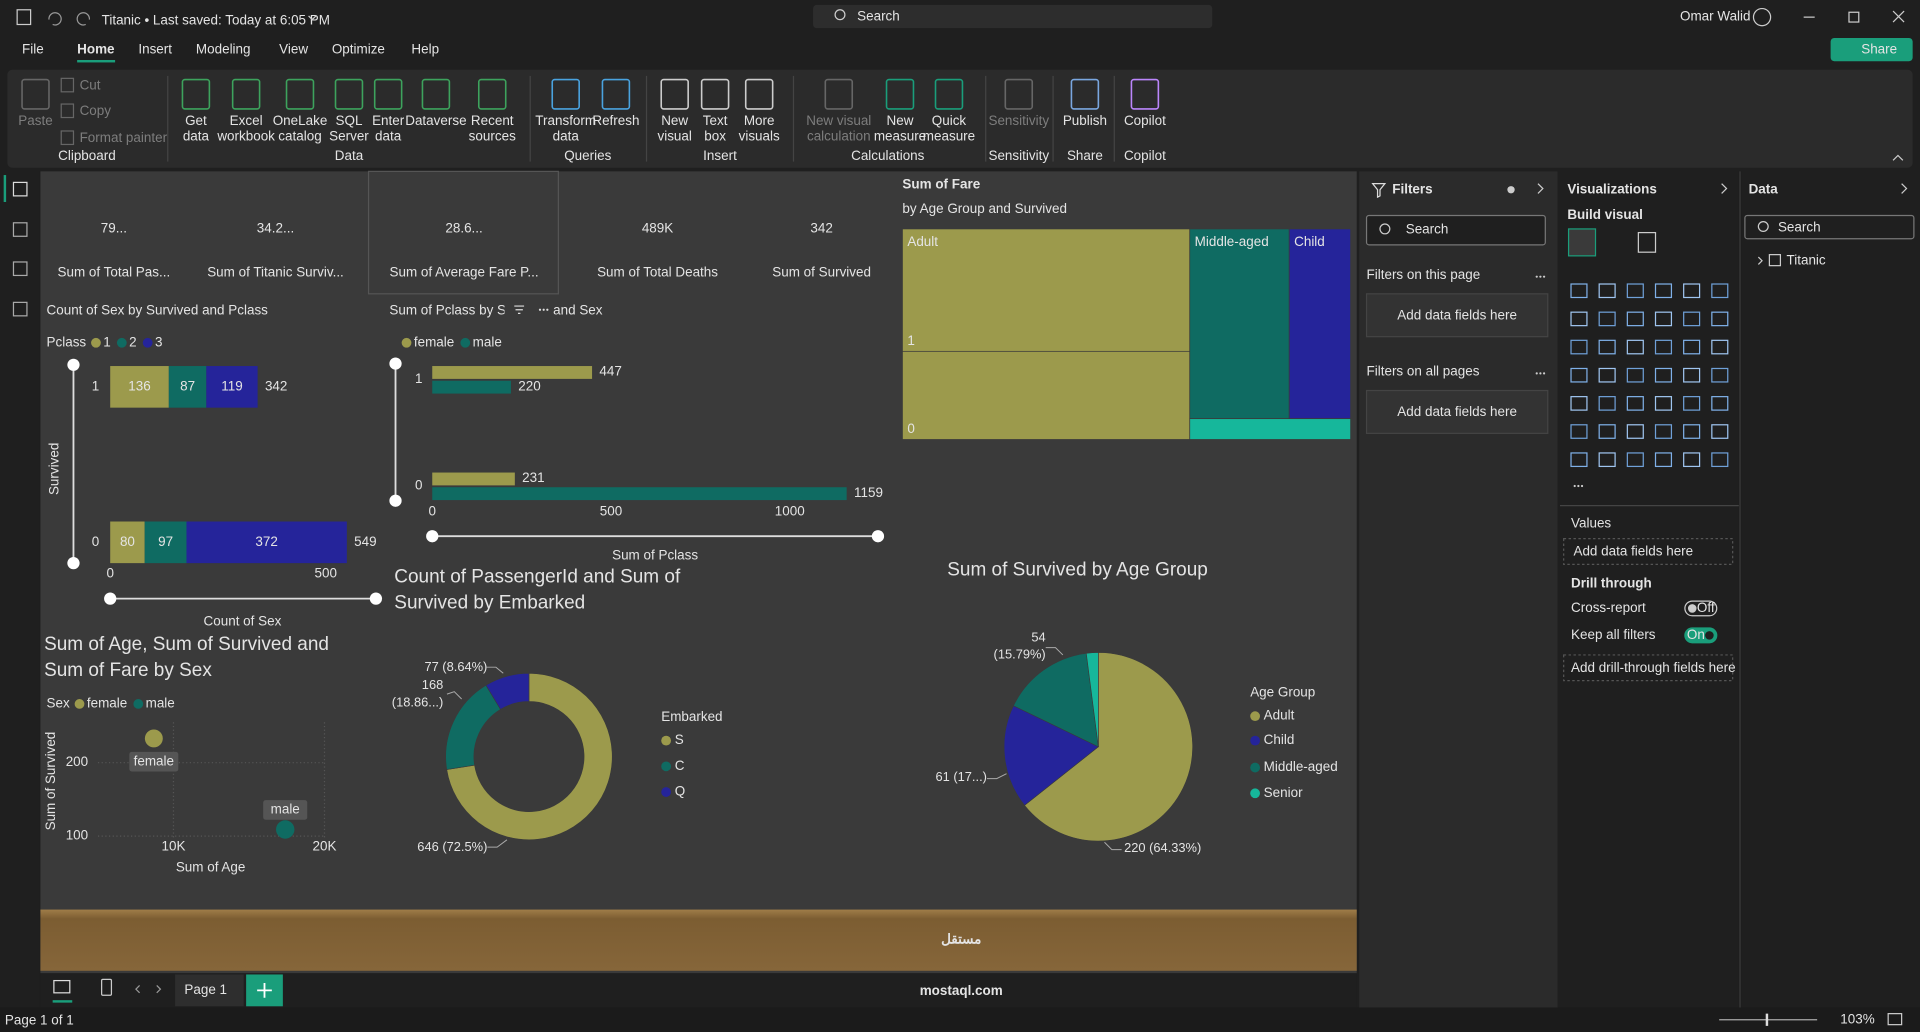  I want to click on ribbon-button-label: OneLake, so click(300, 120).